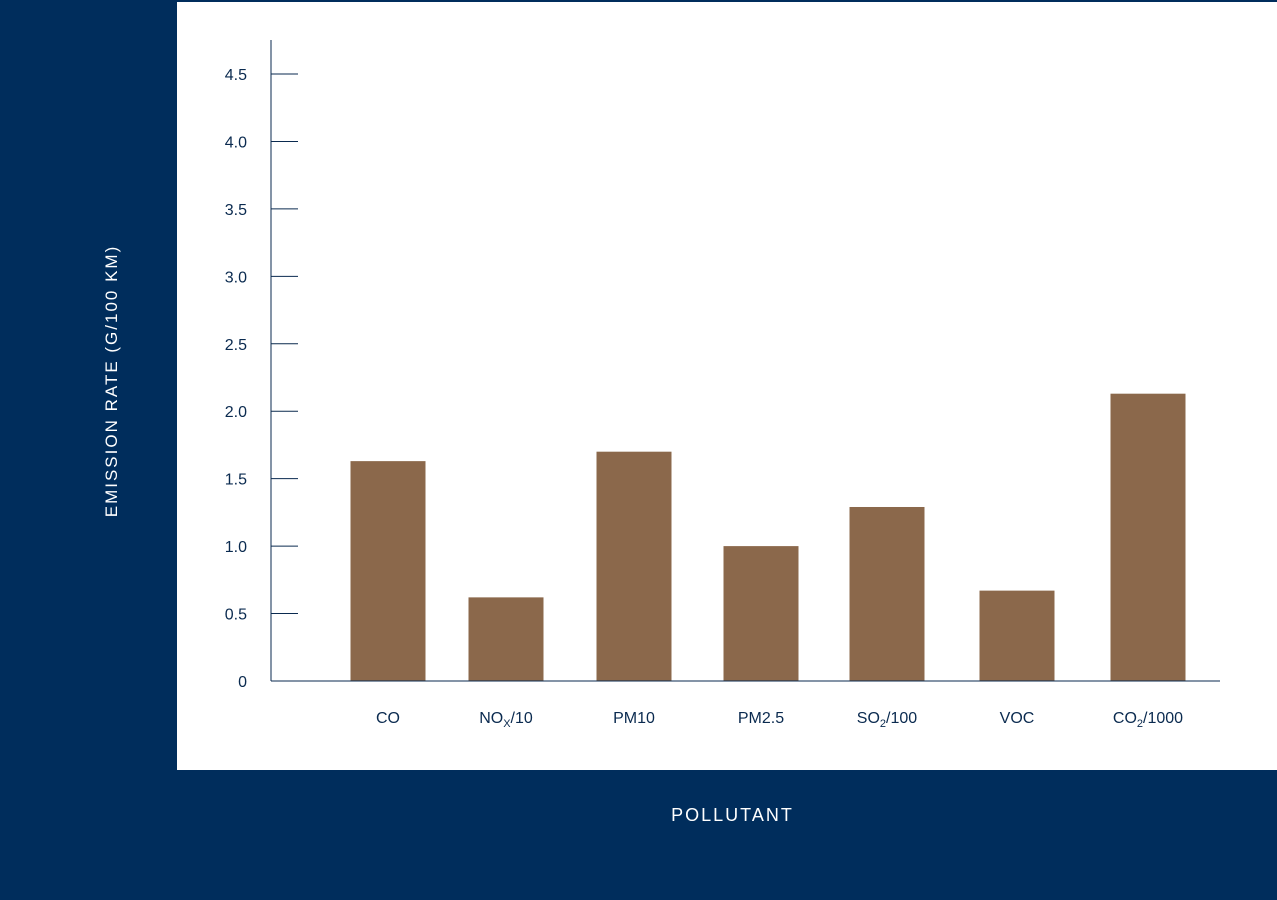 This screenshot has height=900, width=1277. What do you see at coordinates (236, 142) in the screenshot?
I see `y-tick-label: 4.0` at bounding box center [236, 142].